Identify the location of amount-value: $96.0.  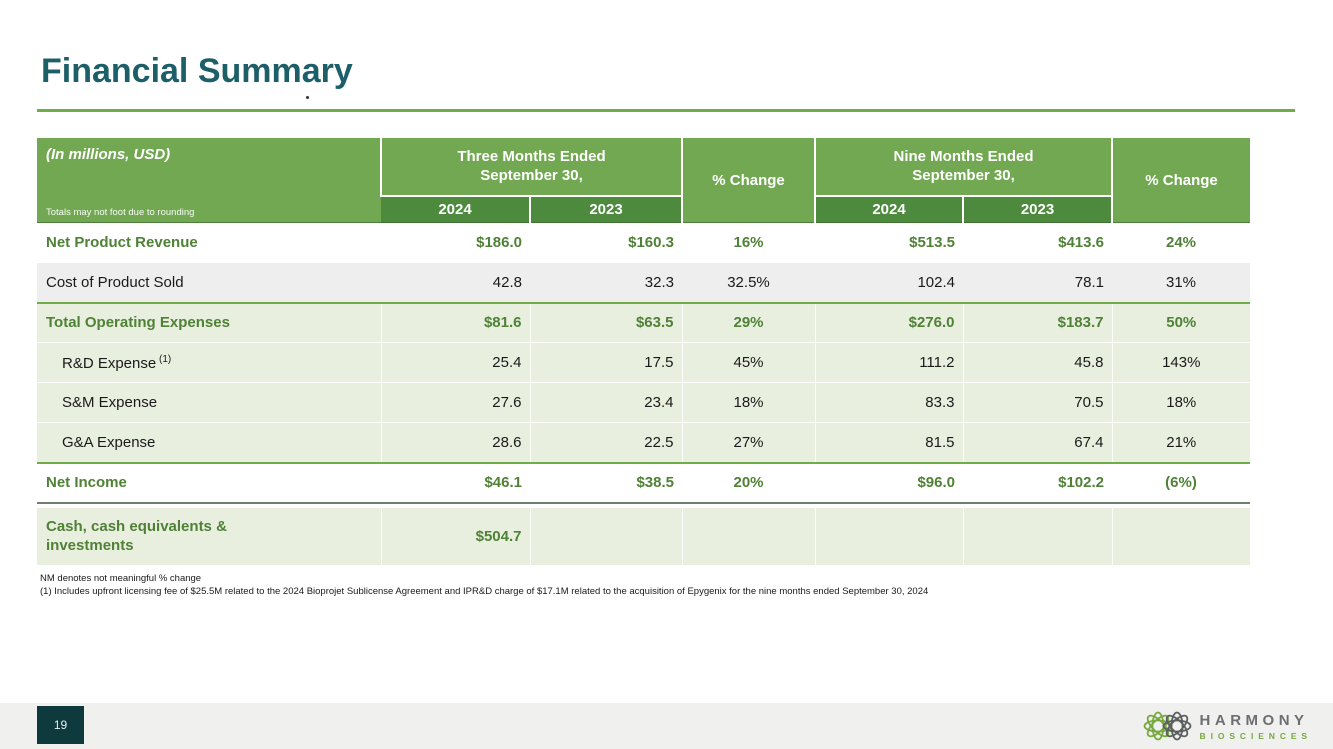
(889, 482).